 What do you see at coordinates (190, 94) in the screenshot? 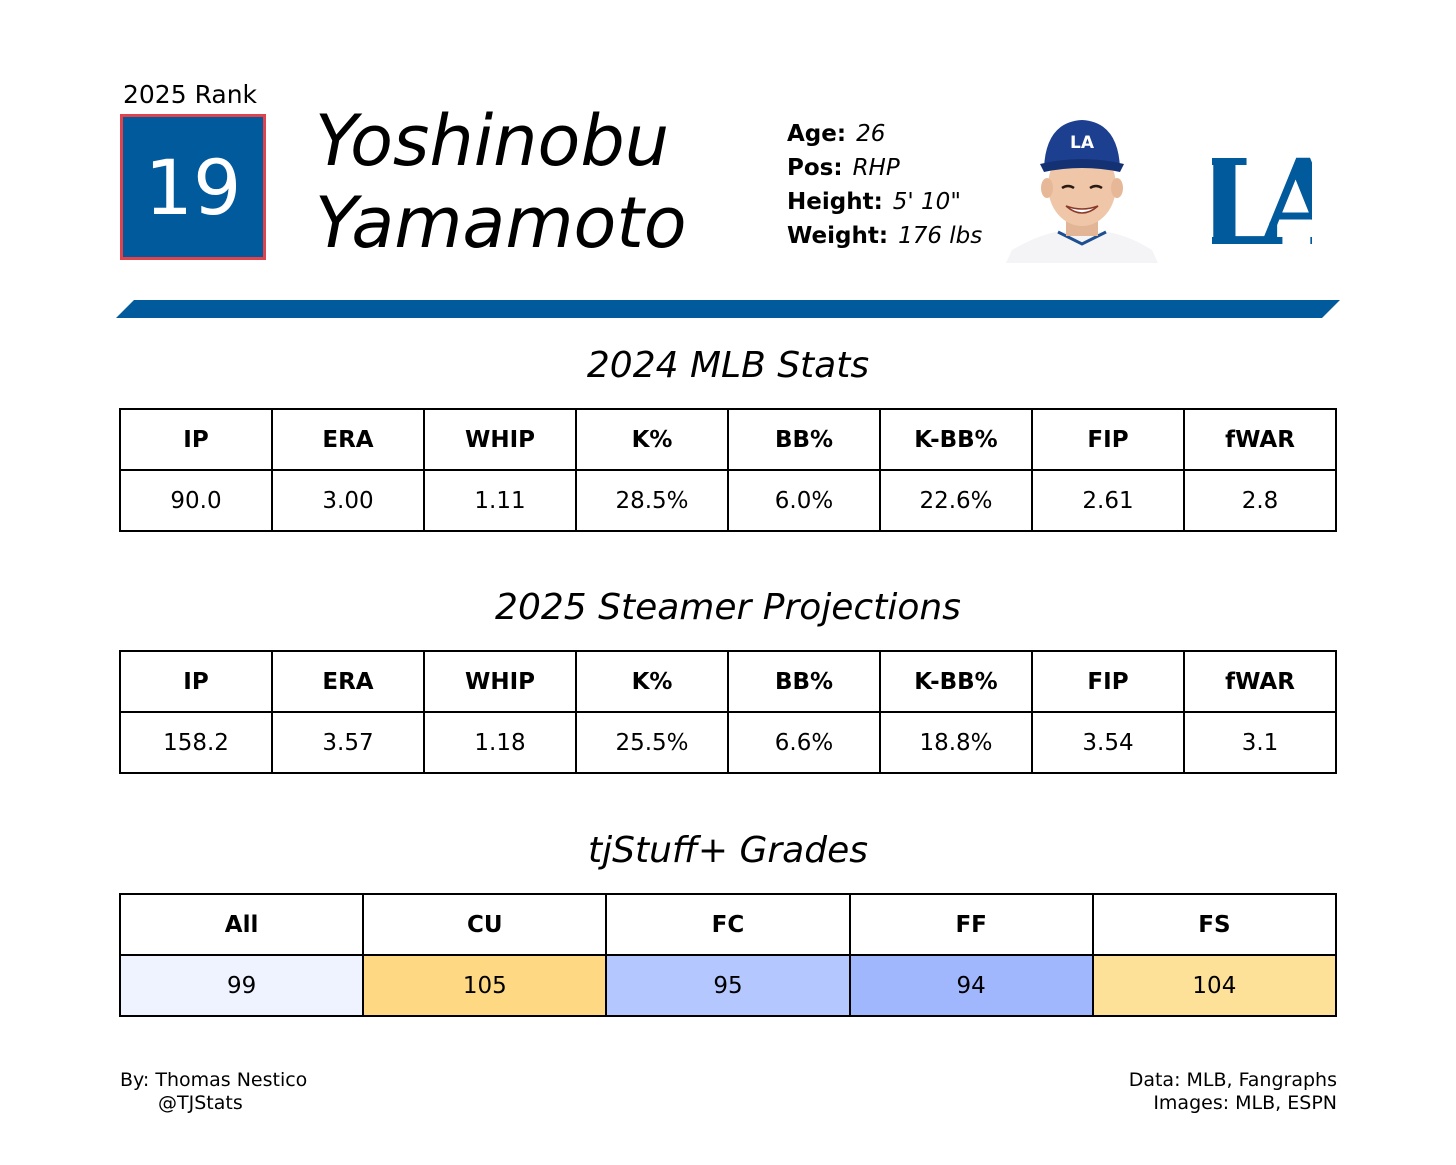
I see `rank-label: 2025 Rank` at bounding box center [190, 94].